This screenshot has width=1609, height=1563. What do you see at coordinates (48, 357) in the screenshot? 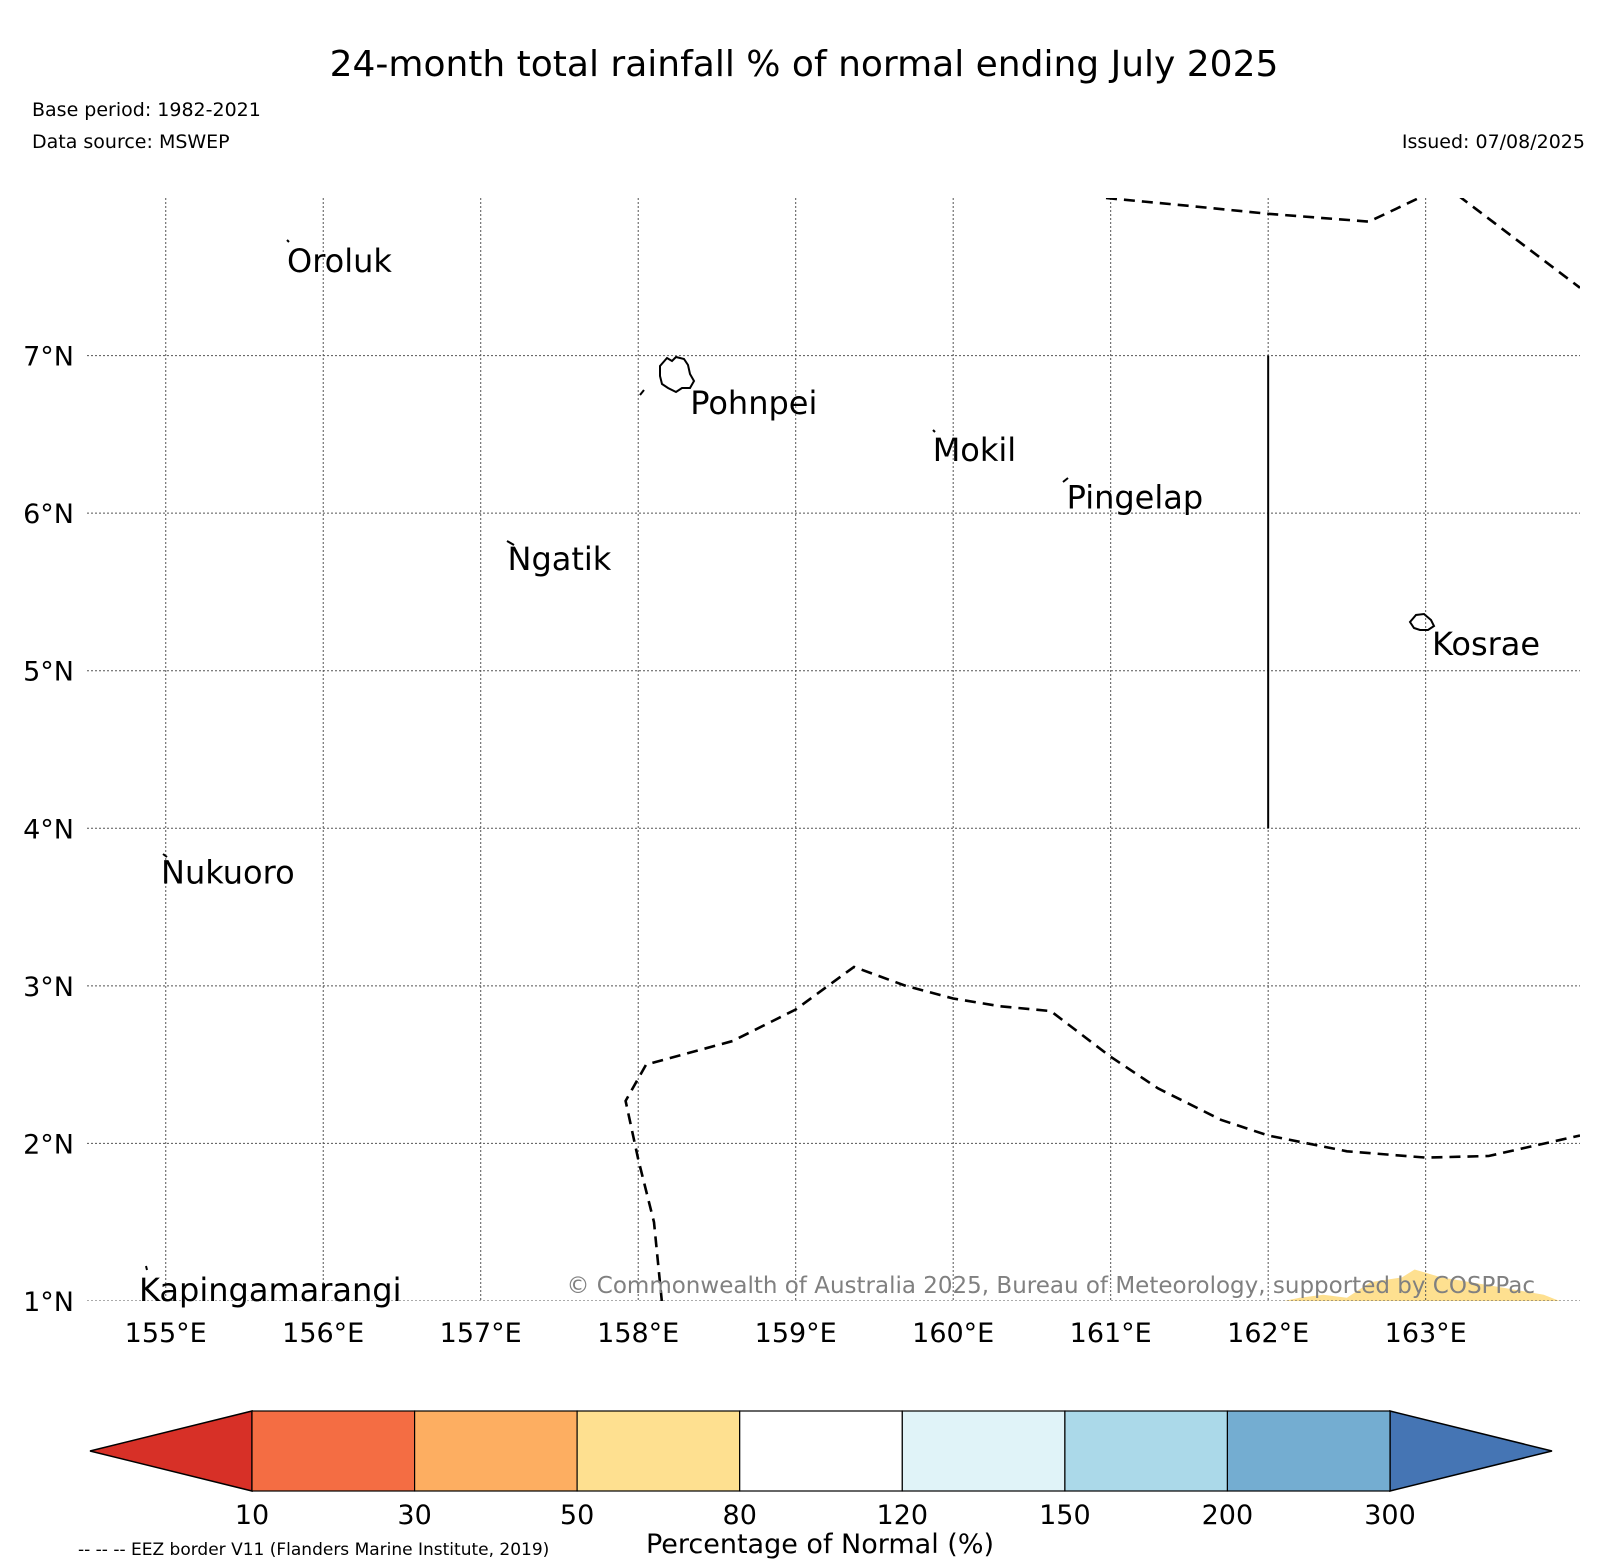
I see `lat-tick-label: 7°N` at bounding box center [48, 357].